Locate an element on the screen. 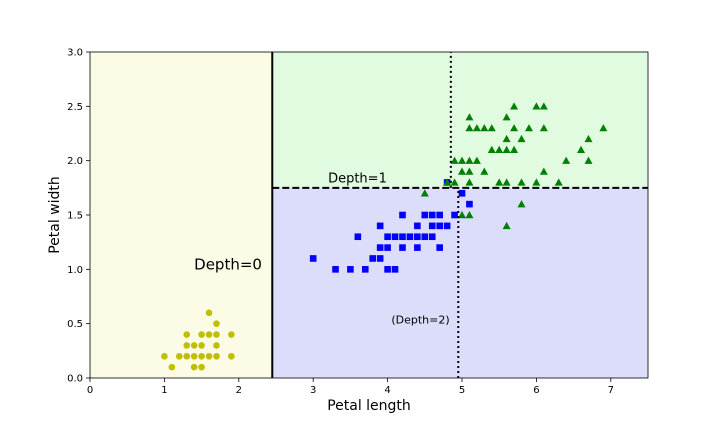 The width and height of the screenshot is (720, 432). x-tick-label: 1 is located at coordinates (164, 390).